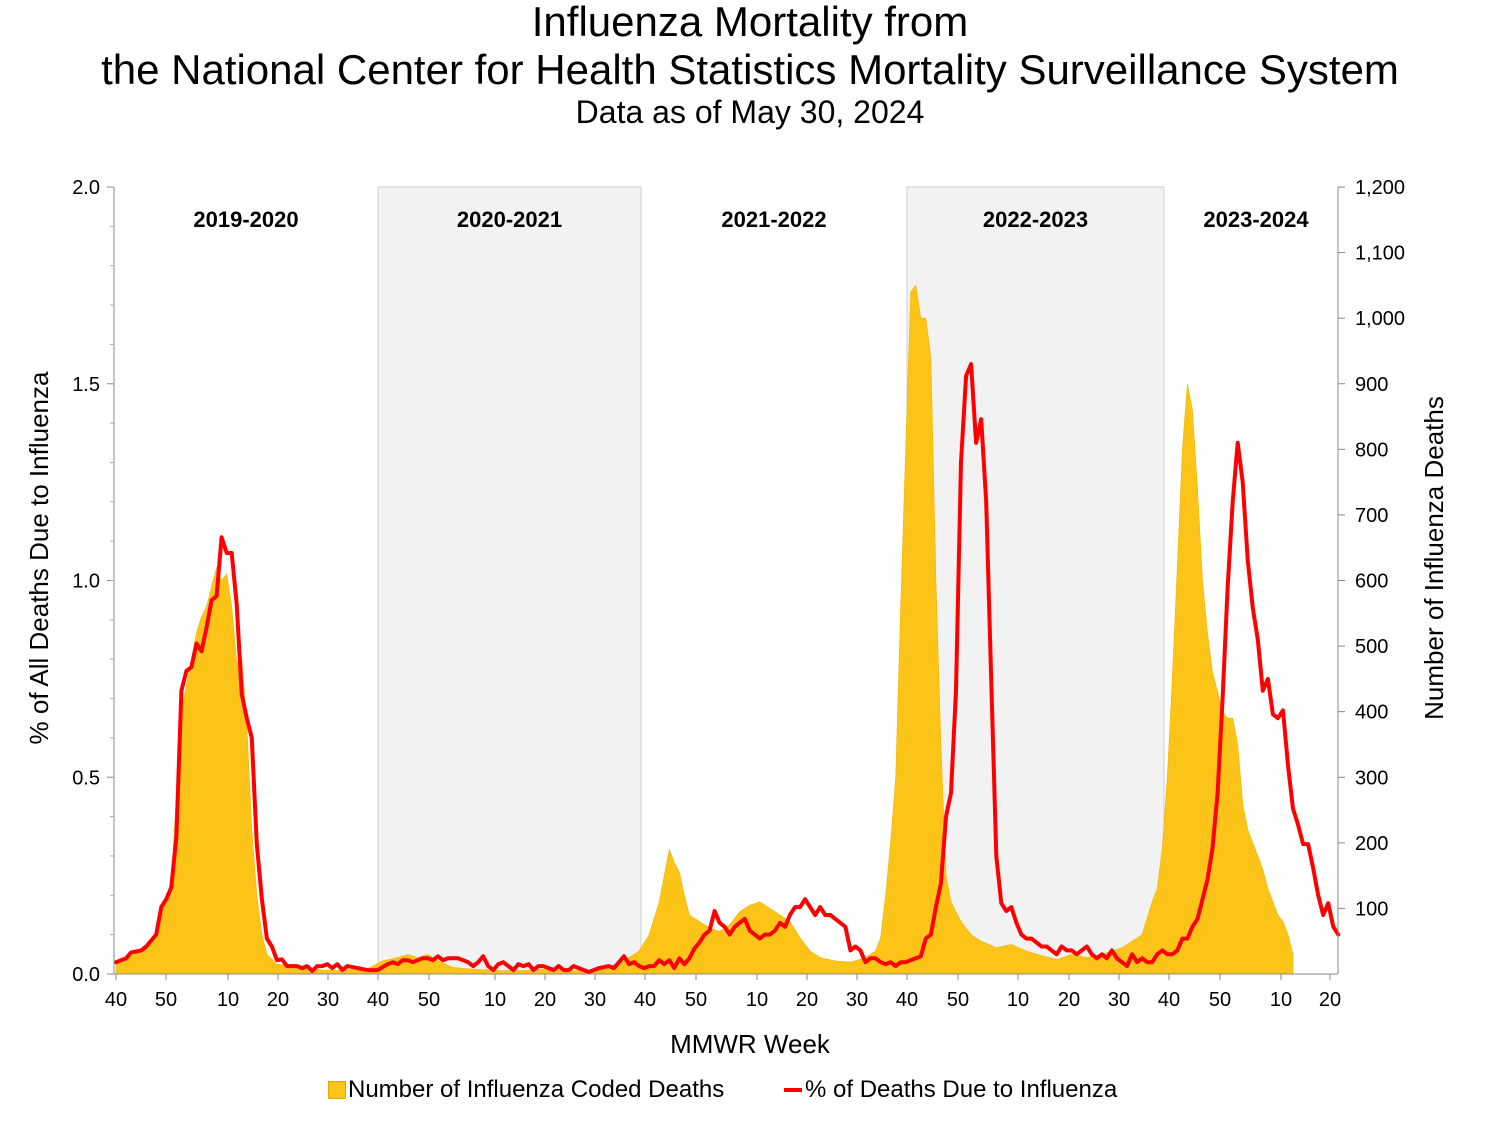 The height and width of the screenshot is (1125, 1500). What do you see at coordinates (1434, 558) in the screenshot?
I see `y-axis-right-label: Number of Influenza Deaths` at bounding box center [1434, 558].